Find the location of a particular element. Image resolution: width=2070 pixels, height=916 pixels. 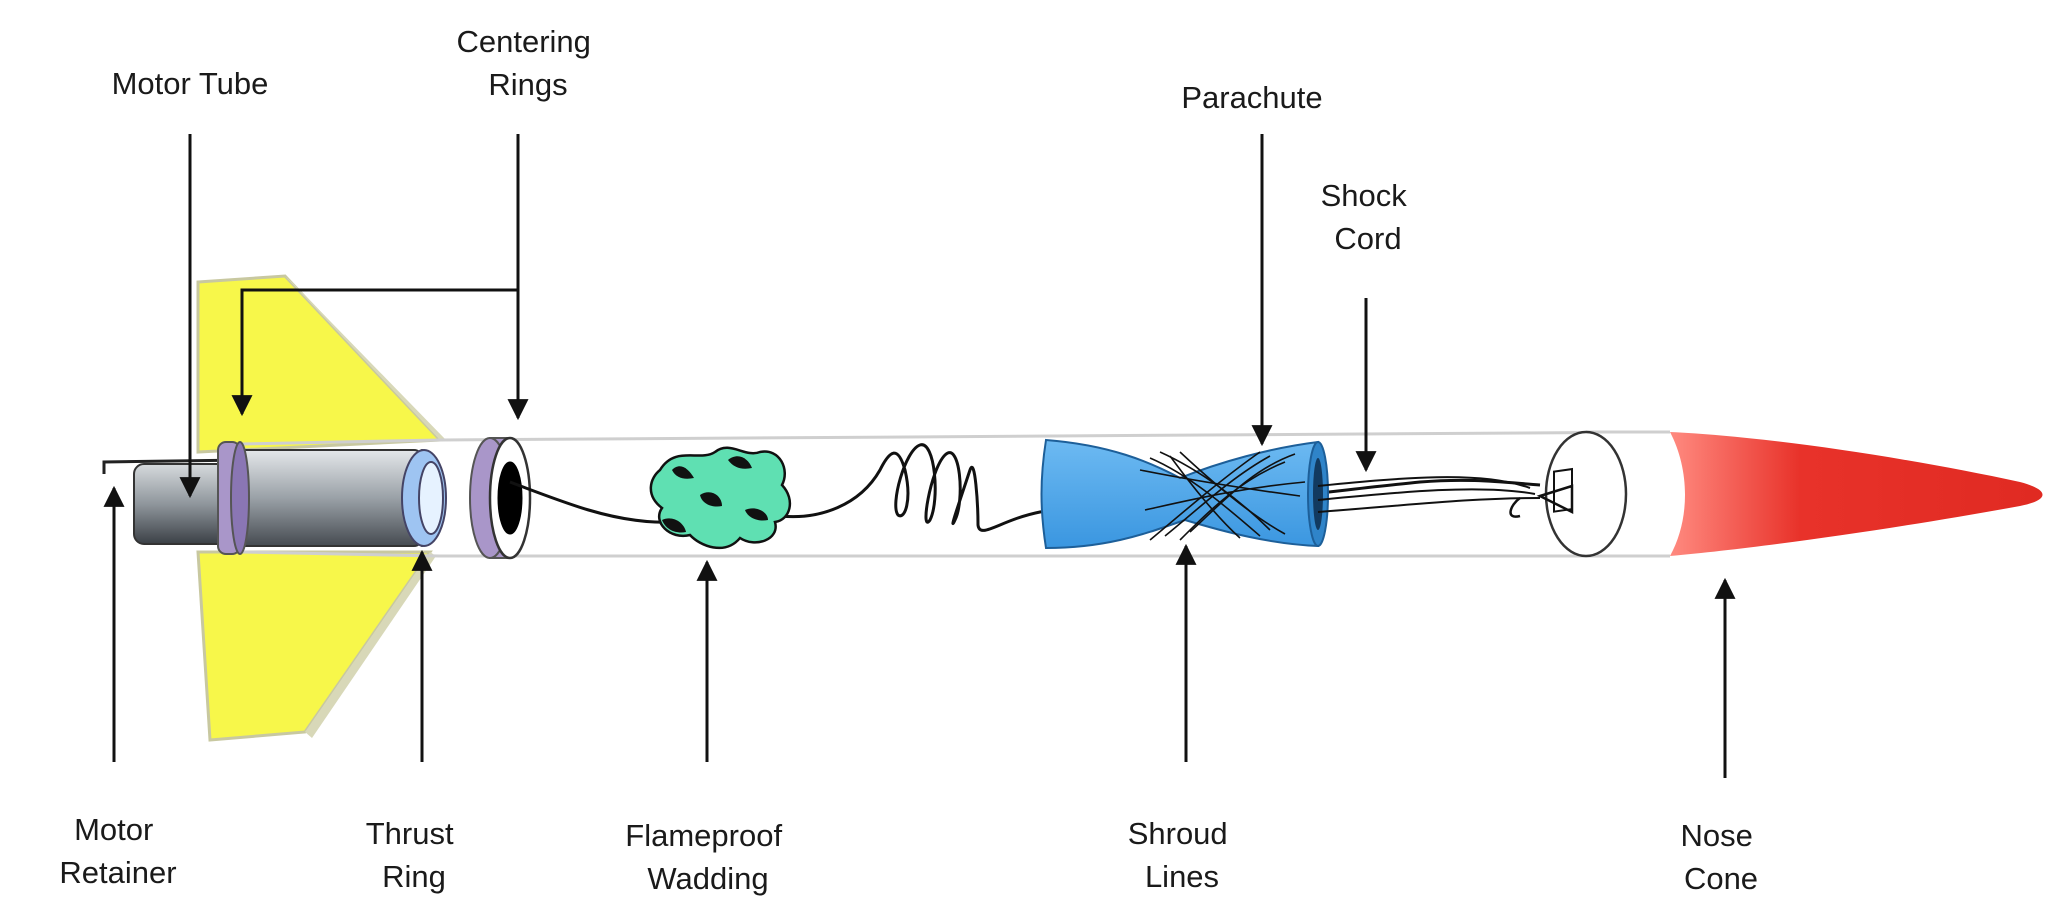

label-motor-tube: Motor Tube is located at coordinates (190, 83).